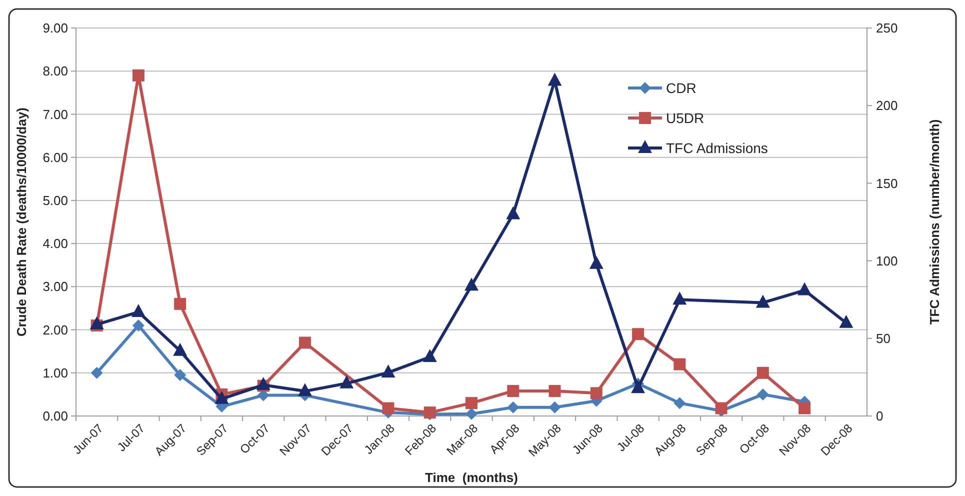 Image resolution: width=965 pixels, height=496 pixels. Describe the element at coordinates (55, 416) in the screenshot. I see `y-tick-label: 0.00` at that location.